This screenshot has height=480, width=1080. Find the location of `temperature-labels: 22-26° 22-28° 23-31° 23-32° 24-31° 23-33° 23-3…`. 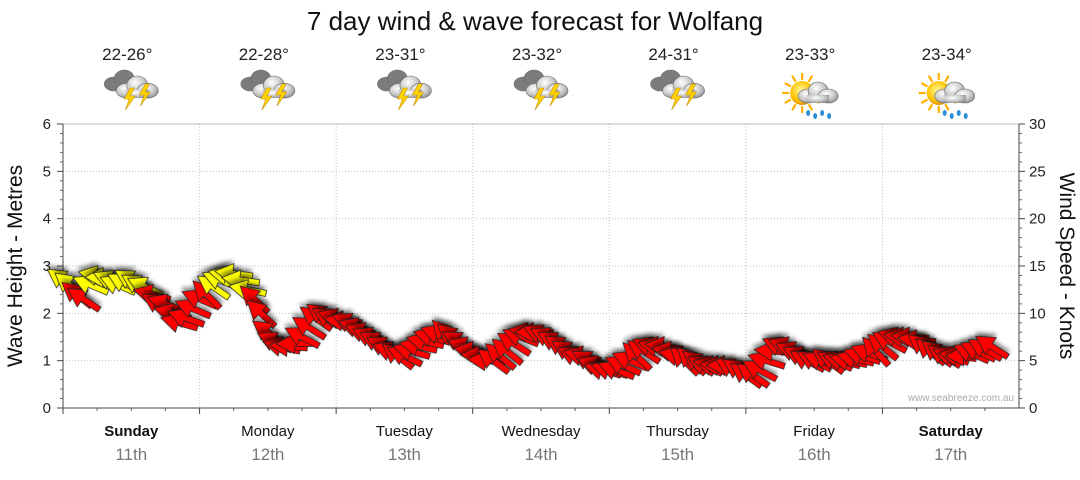

temperature-labels: 22-26° 22-28° 23-31° 23-32° 24-31° 23-33° 23-3… is located at coordinates (537, 54).